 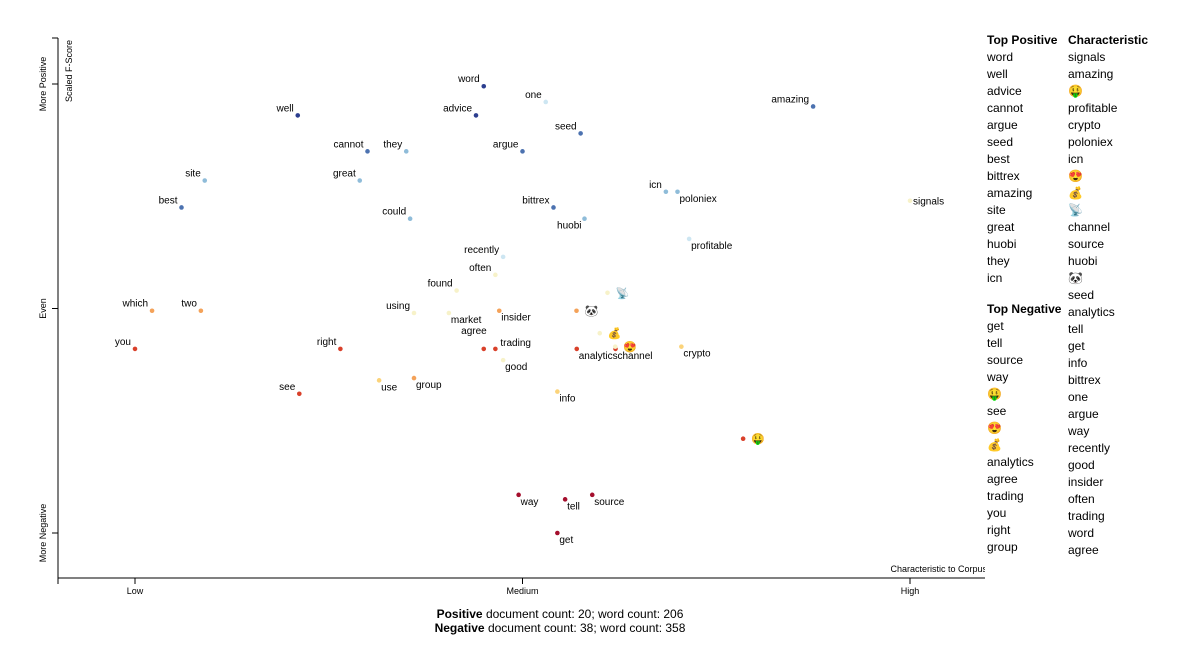 What do you see at coordinates (1081, 465) in the screenshot?
I see `characteristic-item: good` at bounding box center [1081, 465].